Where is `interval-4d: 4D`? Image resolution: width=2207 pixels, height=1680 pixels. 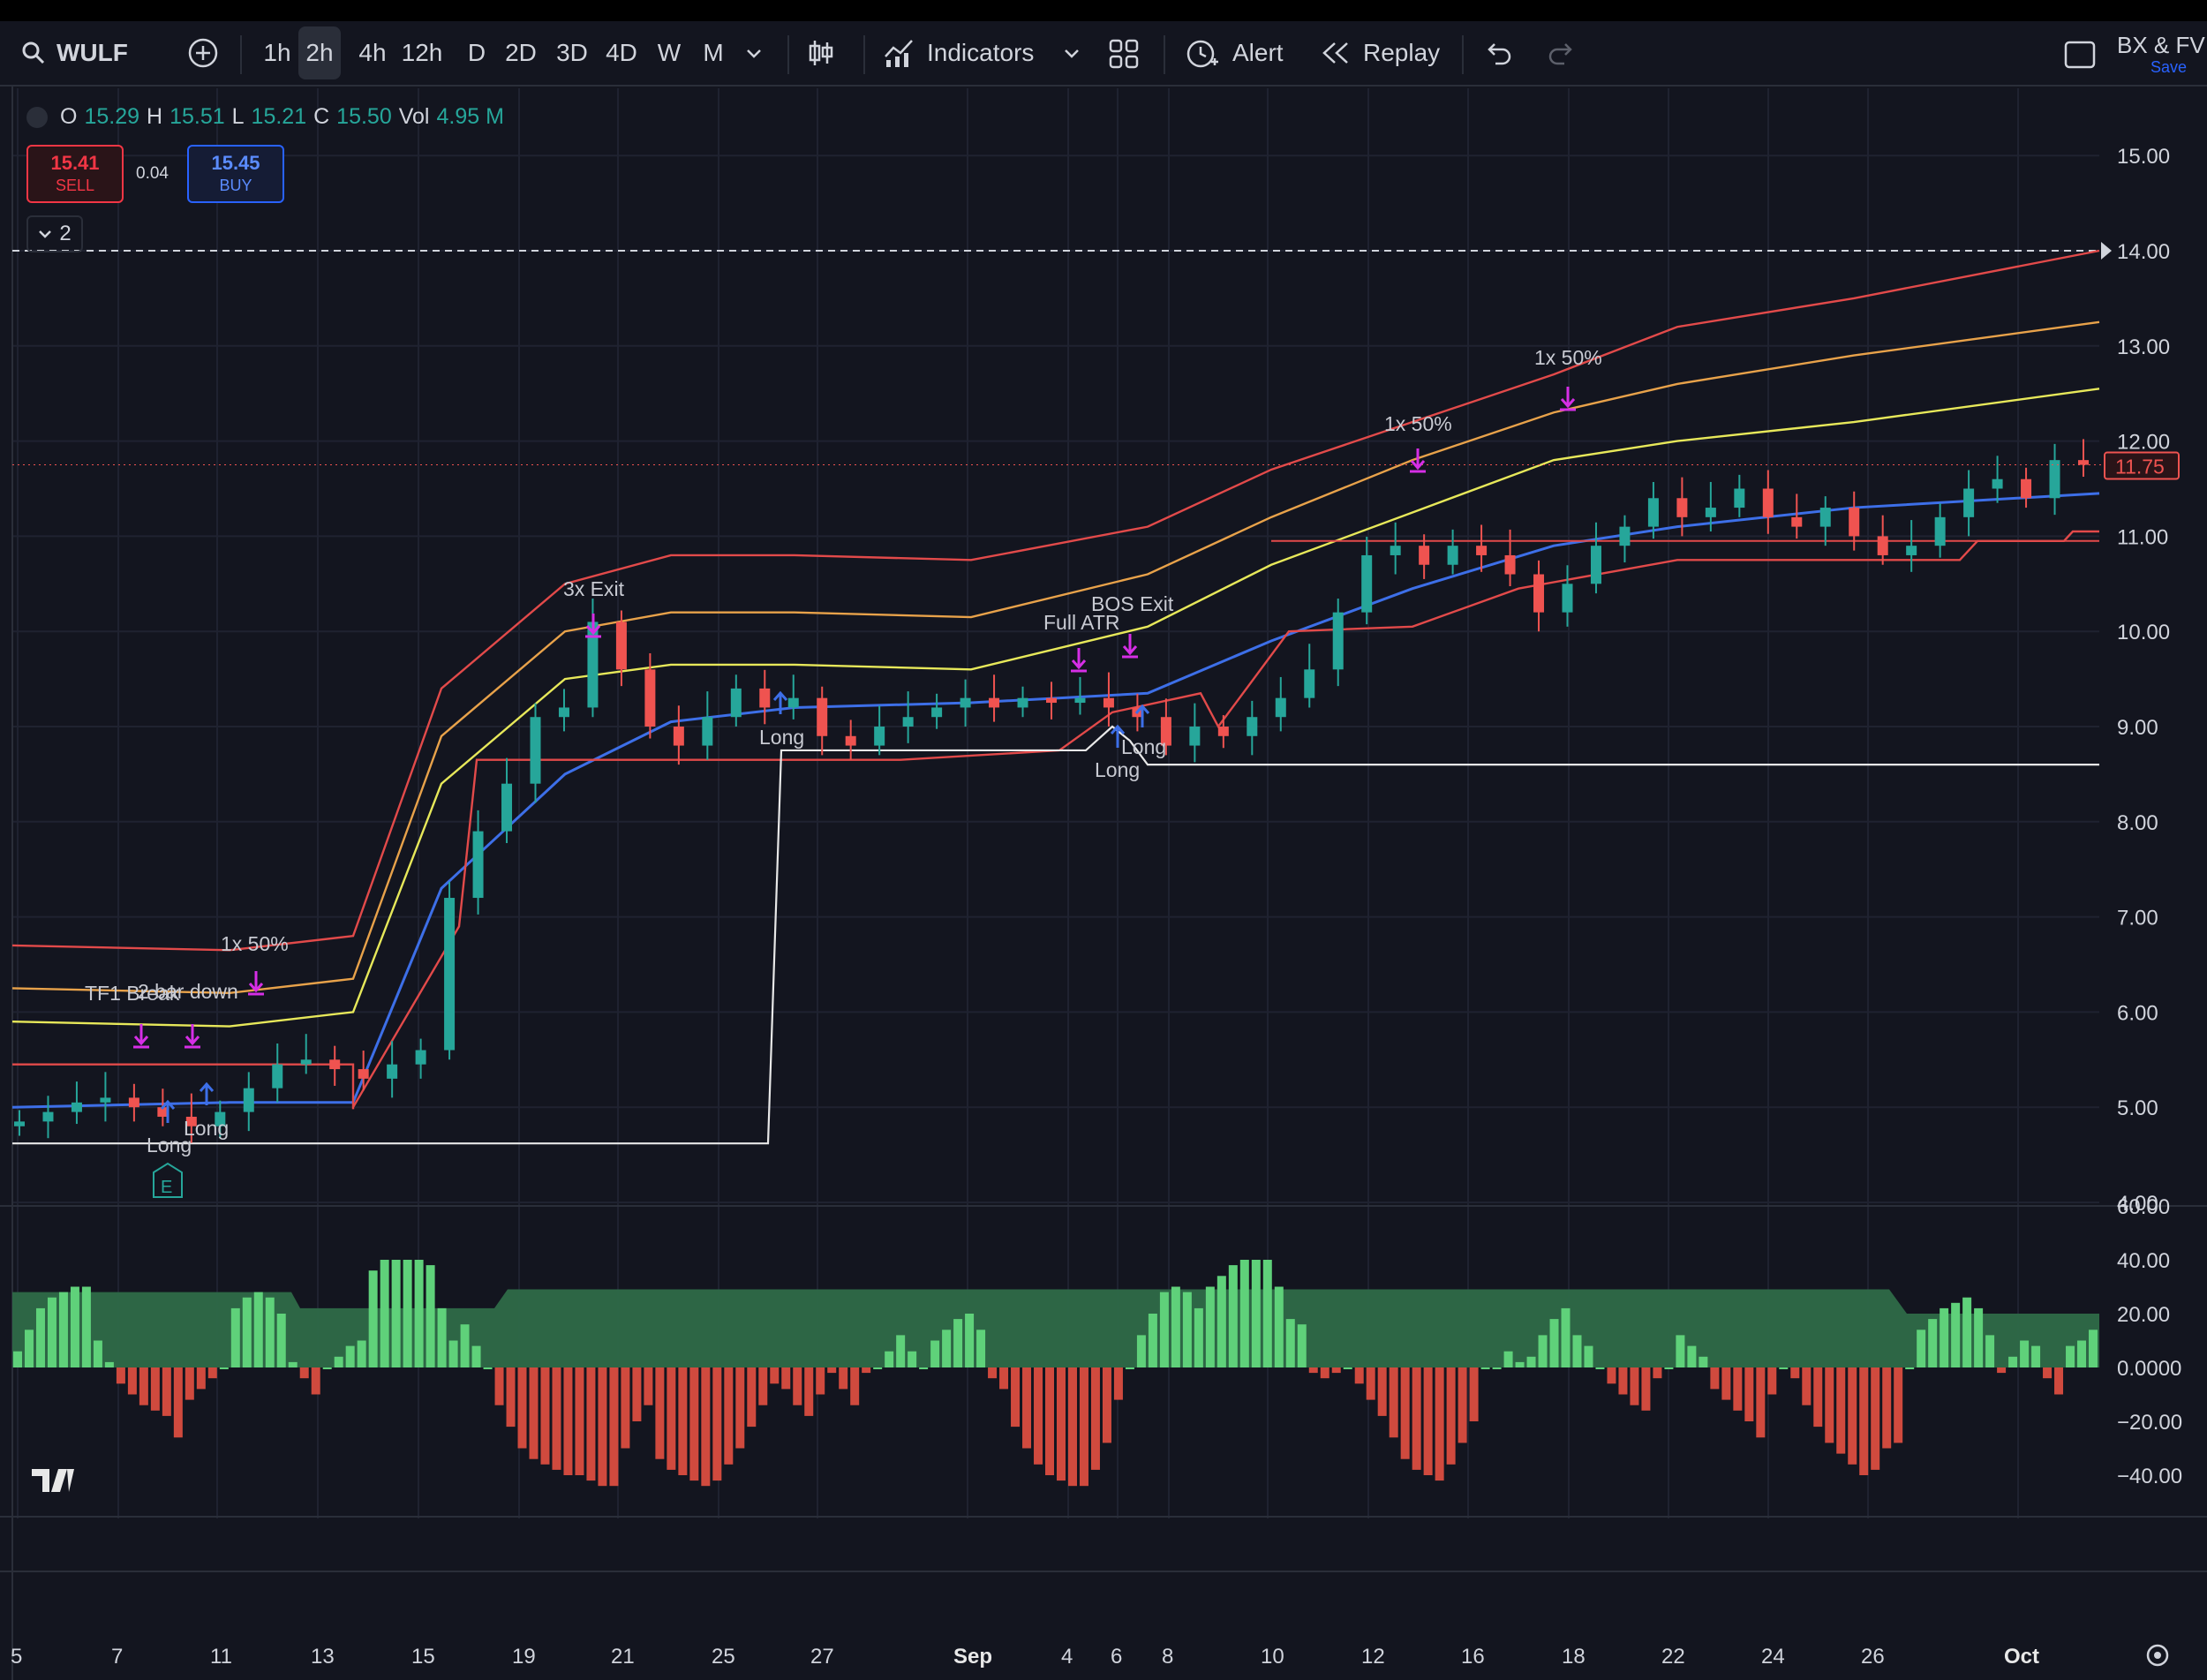
interval-4d: 4D is located at coordinates (621, 52).